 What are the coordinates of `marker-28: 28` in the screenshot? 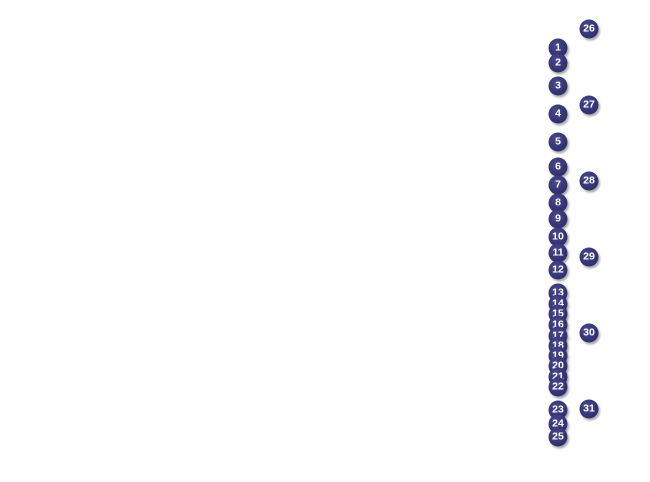 It's located at (589, 181).